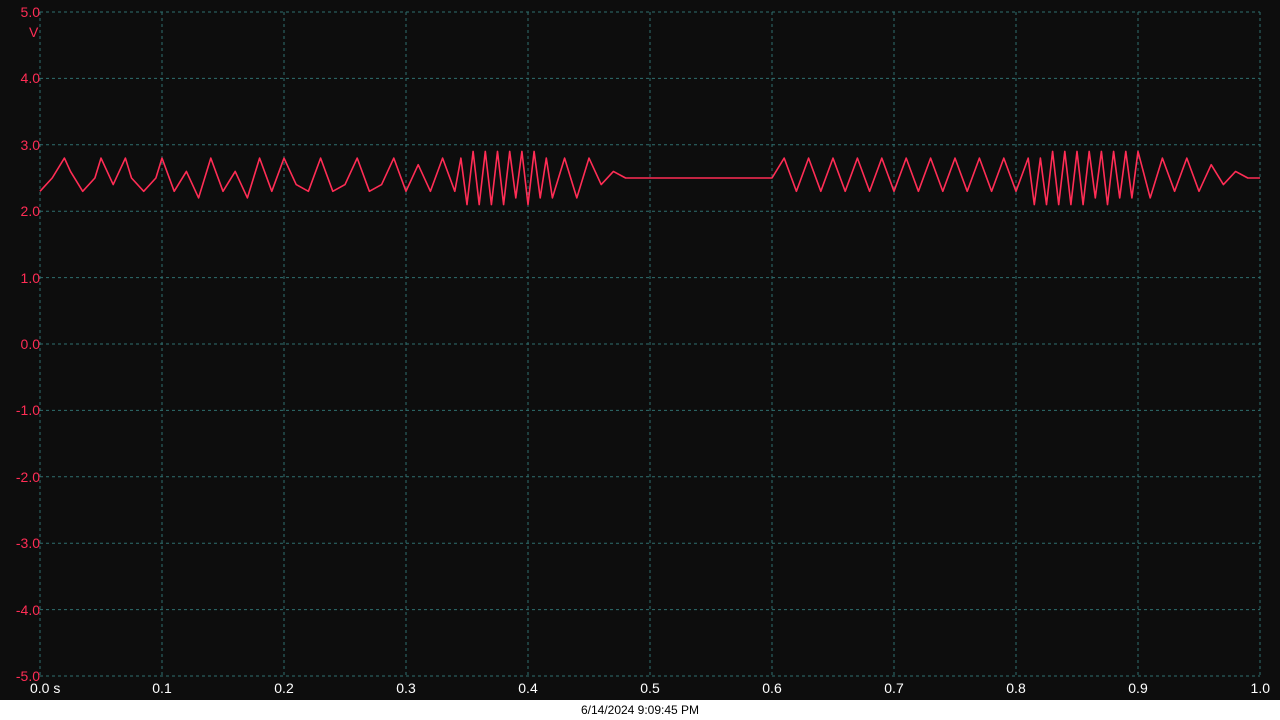 The width and height of the screenshot is (1280, 720). I want to click on capture-timestamp: 6/14/2024 9:09:45 PM, so click(640, 710).